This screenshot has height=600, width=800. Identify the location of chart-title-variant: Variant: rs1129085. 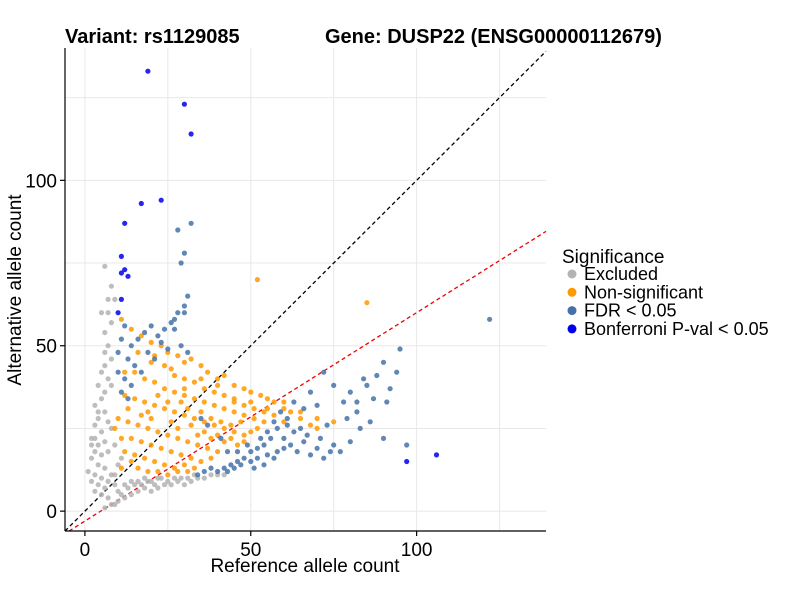
(152, 37).